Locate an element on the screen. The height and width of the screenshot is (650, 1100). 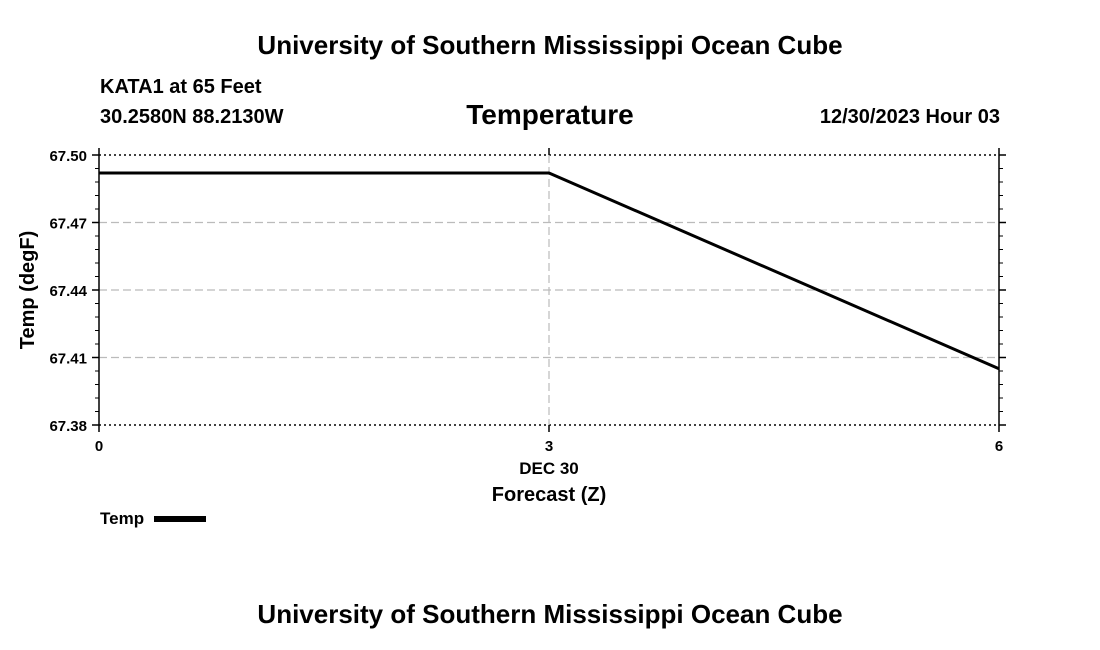
x-axis-date-label: DEC 30 is located at coordinates (549, 468).